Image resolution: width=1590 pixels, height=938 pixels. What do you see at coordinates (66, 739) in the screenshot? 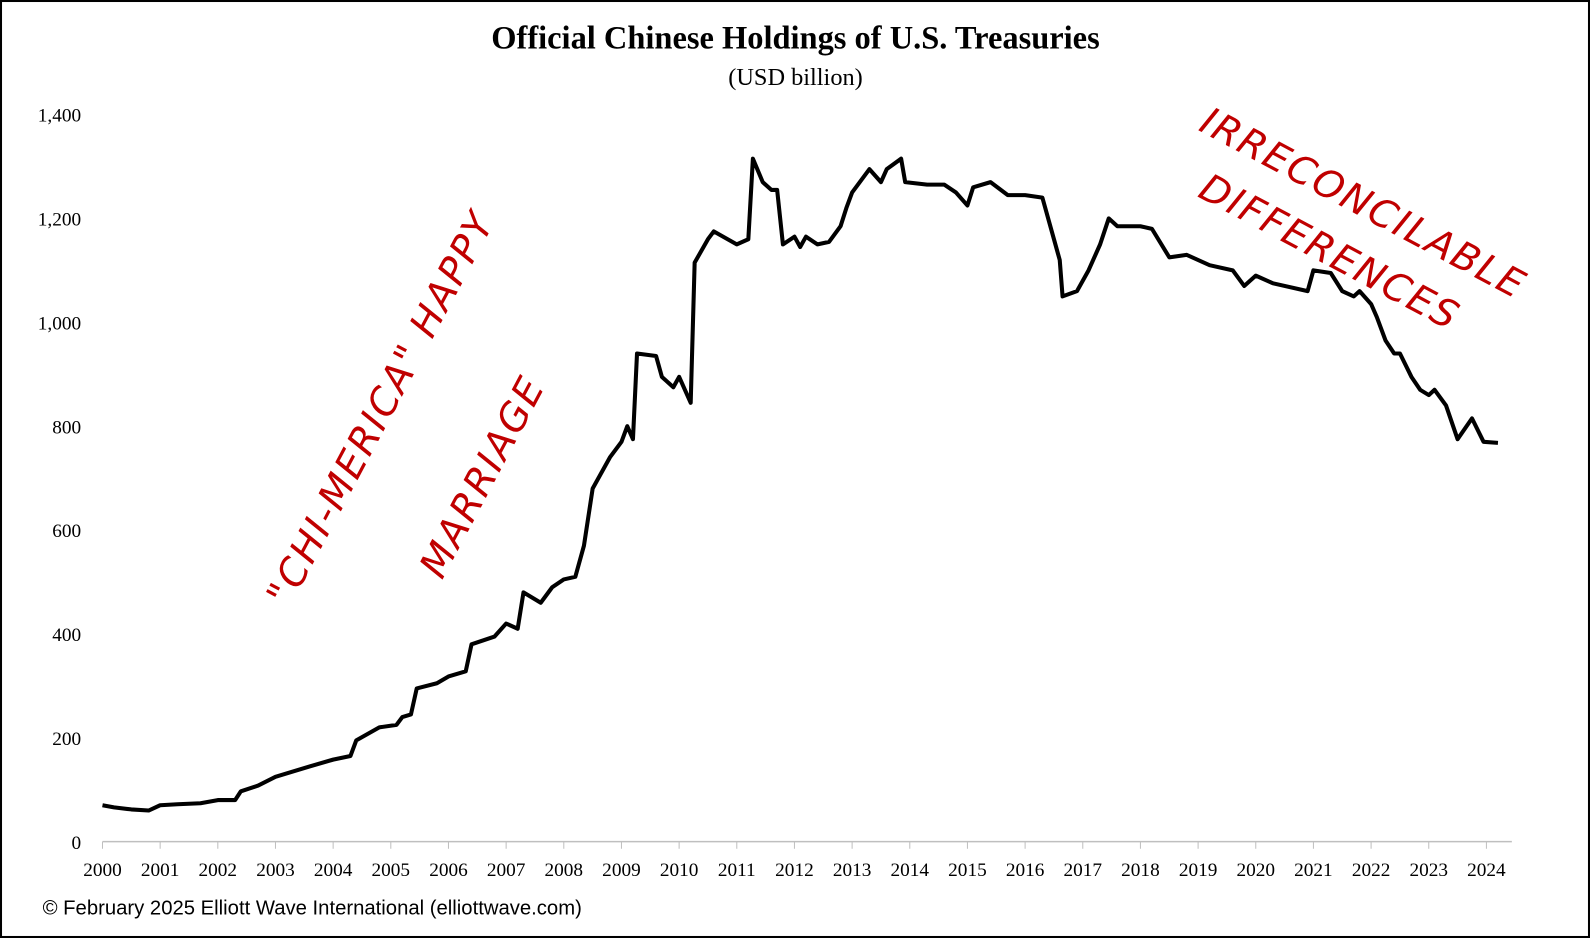
I see `y-tick-label: 200` at bounding box center [66, 739].